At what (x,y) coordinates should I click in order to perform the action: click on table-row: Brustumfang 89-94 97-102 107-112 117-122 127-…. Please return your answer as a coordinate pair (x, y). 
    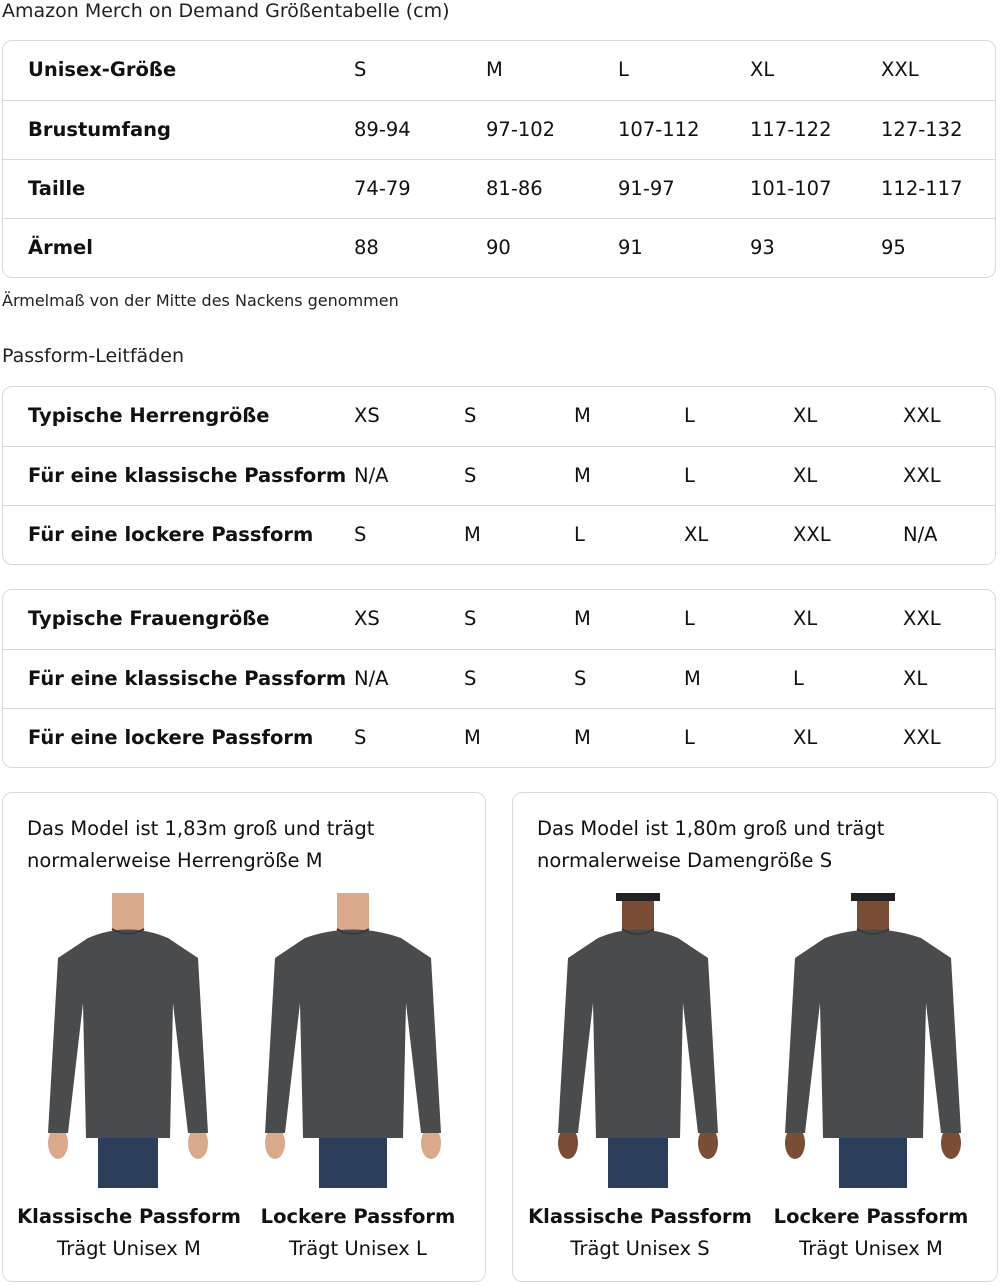
    Looking at the image, I should click on (499, 129).